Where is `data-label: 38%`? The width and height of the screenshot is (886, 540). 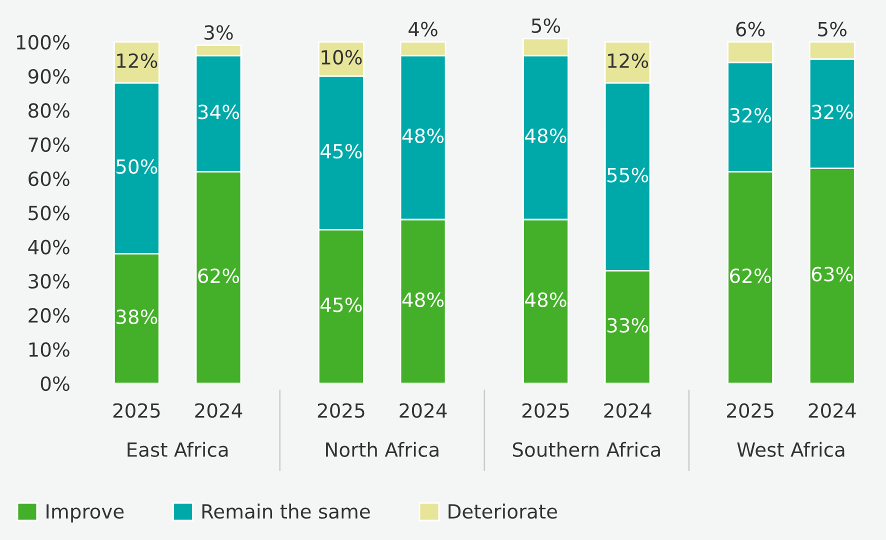
data-label: 38% is located at coordinates (137, 316).